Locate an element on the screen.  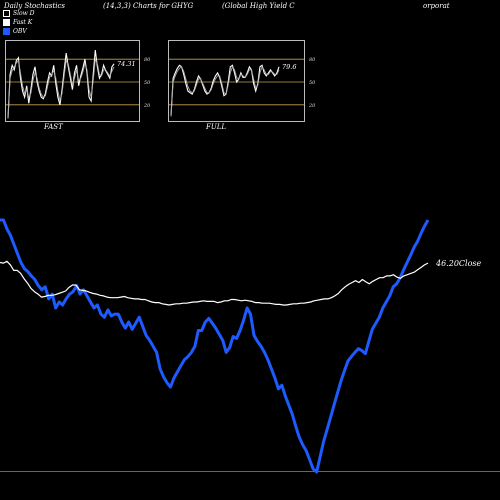
close-line is located at coordinates (214, 283).